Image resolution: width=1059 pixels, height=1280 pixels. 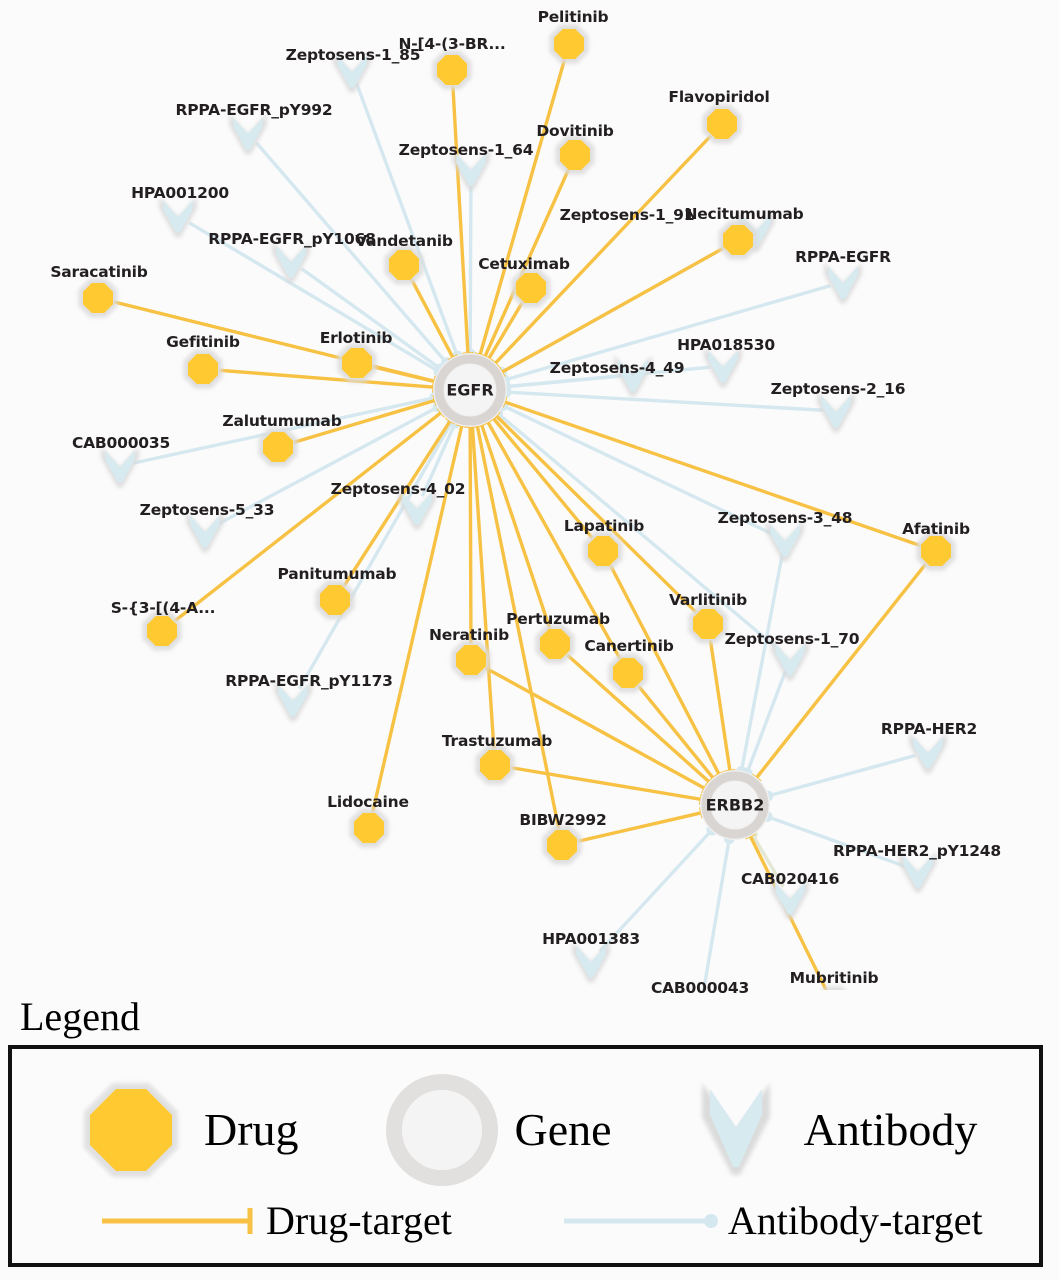 I want to click on legend-drug-edge-item: Drug-target, so click(x=276, y=1221).